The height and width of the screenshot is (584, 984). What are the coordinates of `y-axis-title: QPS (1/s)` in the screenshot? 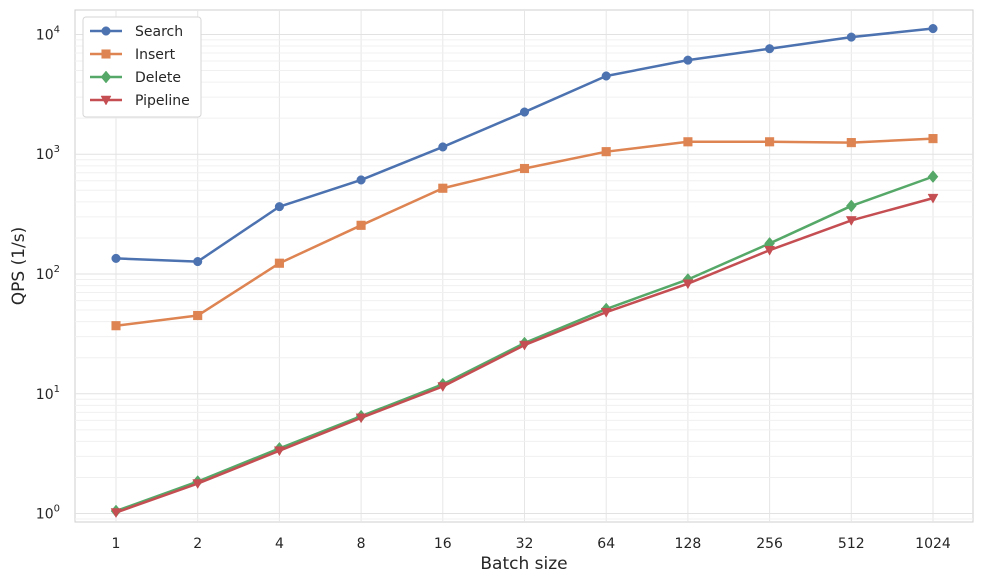 It's located at (19, 266).